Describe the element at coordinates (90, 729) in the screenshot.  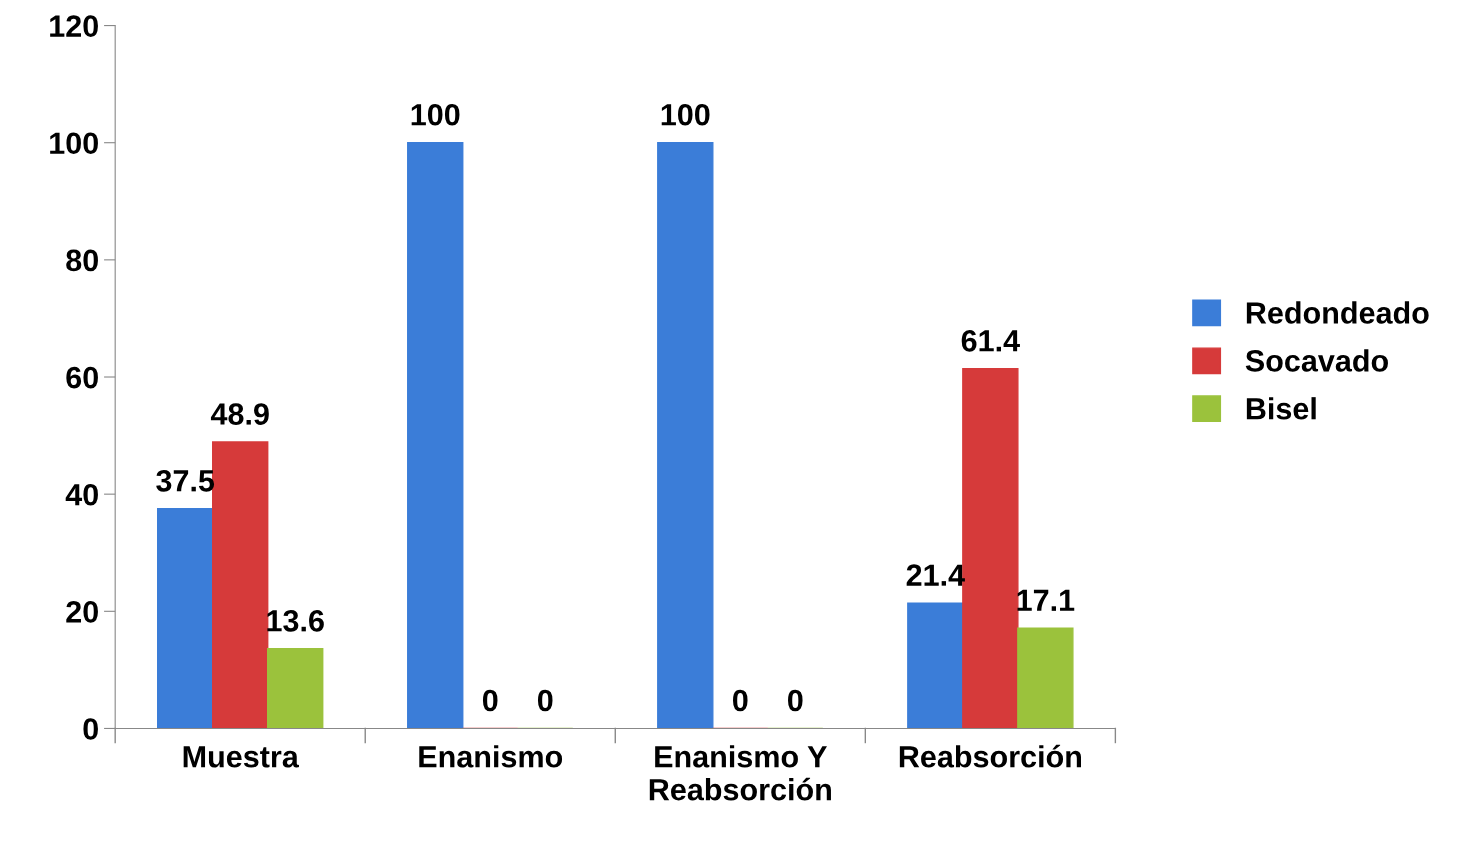
I see `y-tick-label: 0` at that location.